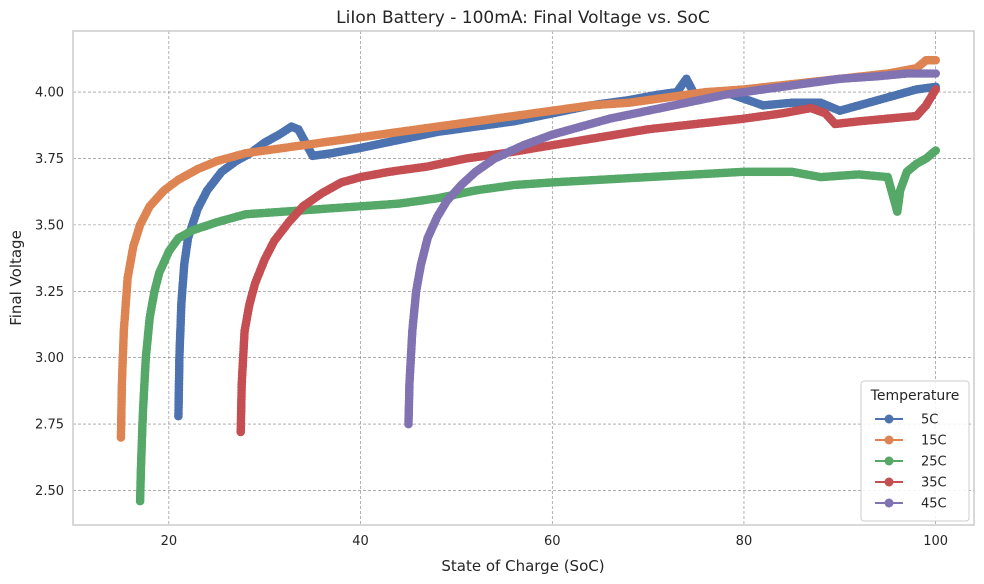  I want to click on legend: Temperature 5C 15C 25C 35C 45C, so click(915, 451).